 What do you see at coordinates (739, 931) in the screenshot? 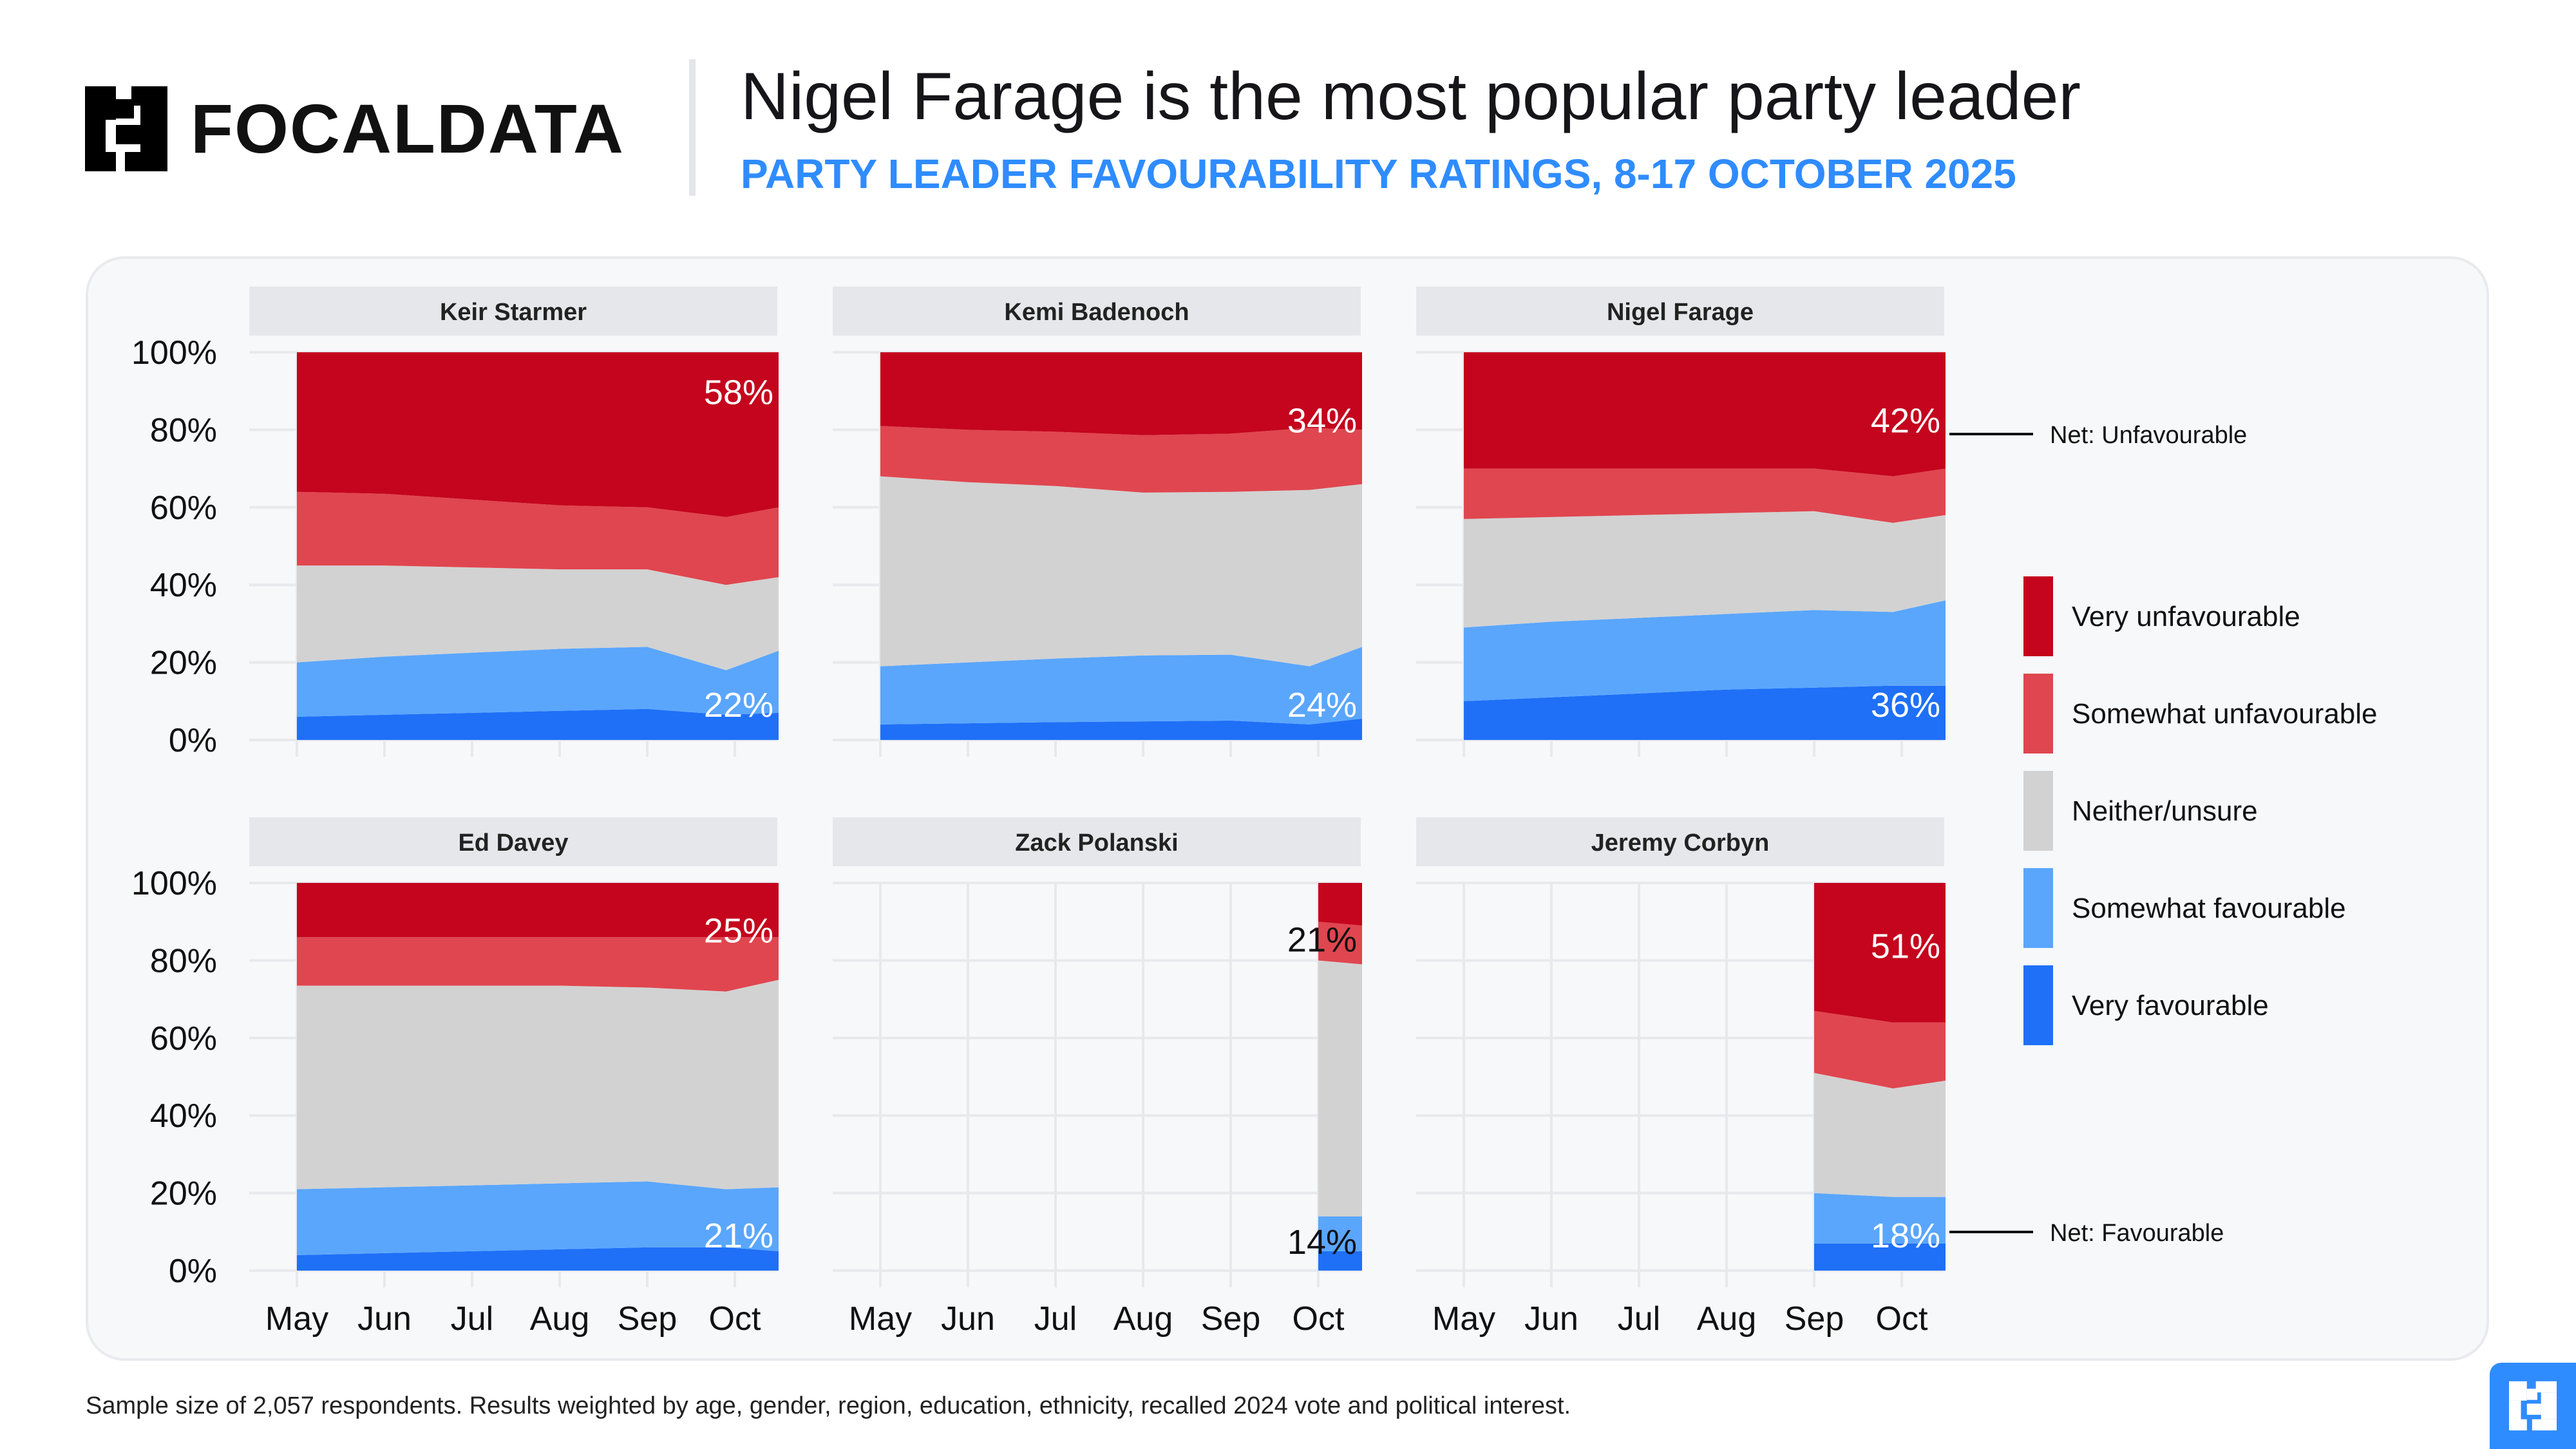
I see `net-unfavourable-label: 25%` at bounding box center [739, 931].